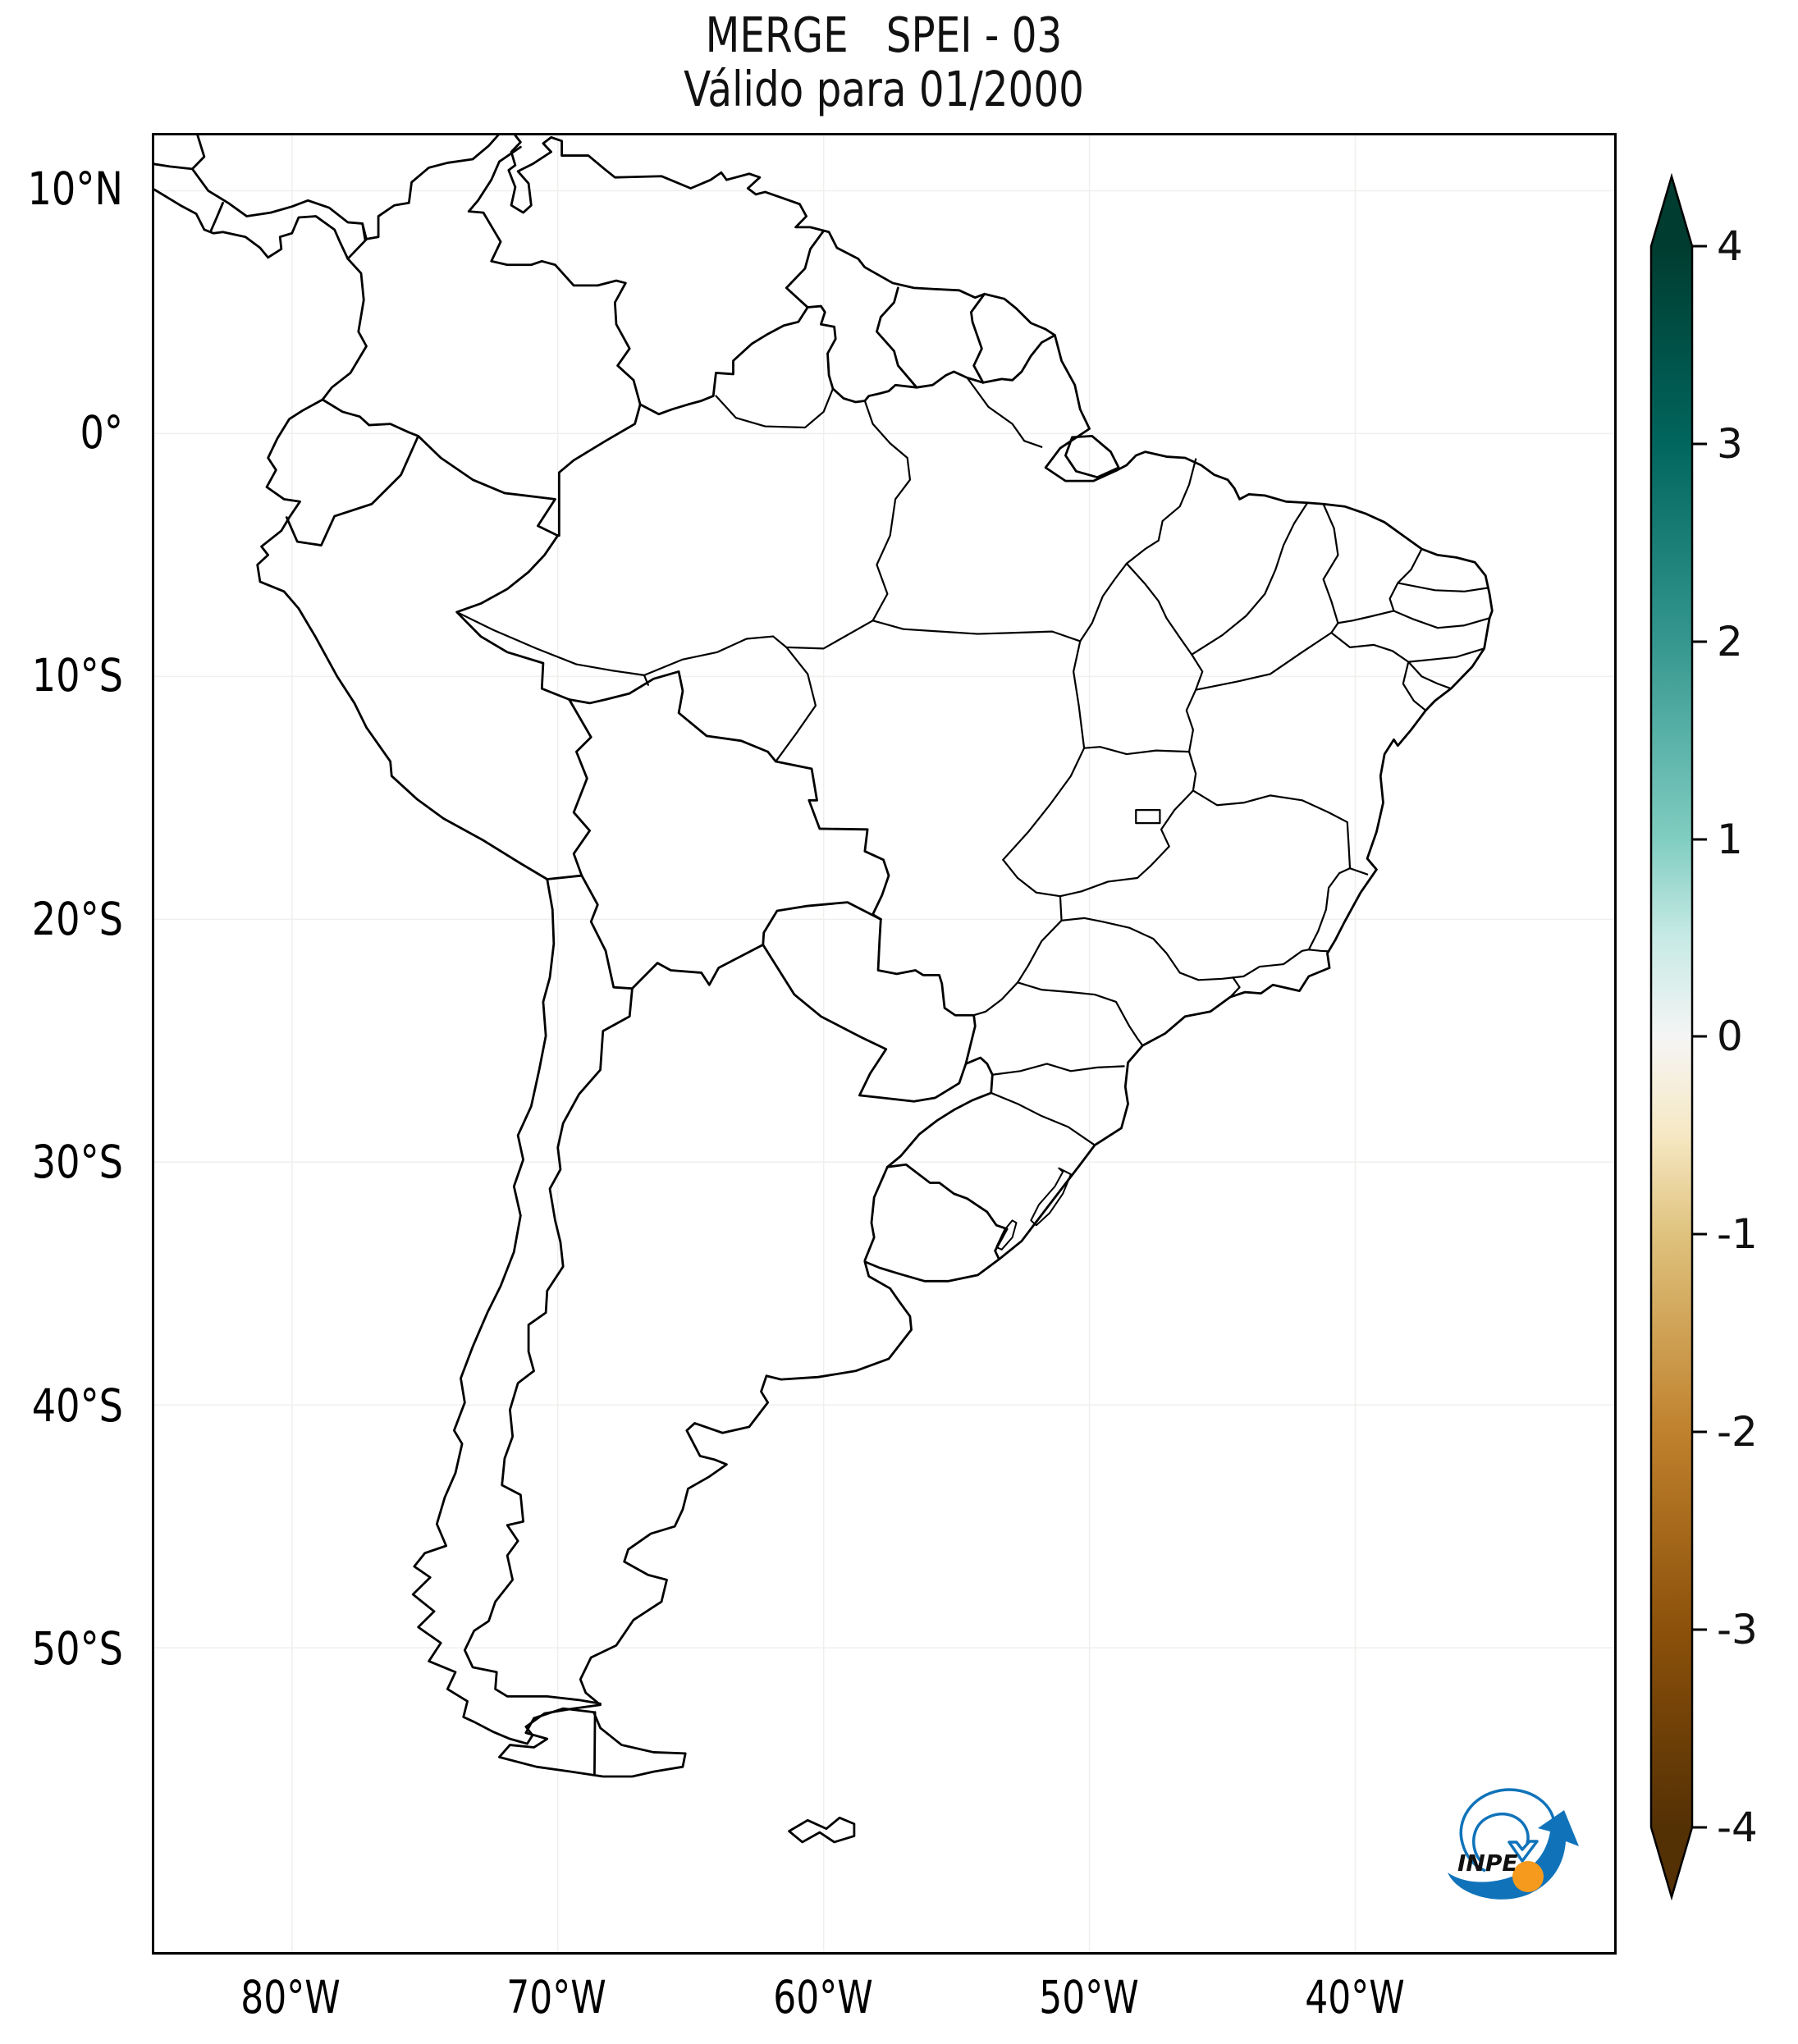  I want to click on border-brazil-uruguay, so click(947, 1211).